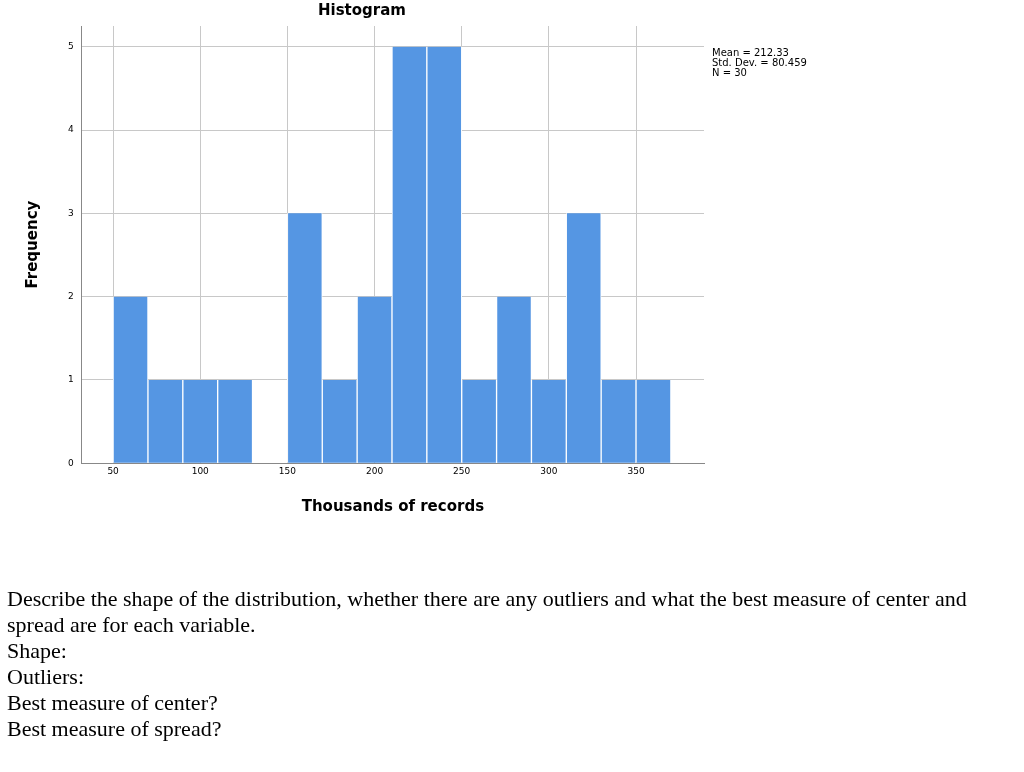  What do you see at coordinates (549, 470) in the screenshot?
I see `x-tick-label: 300` at bounding box center [549, 470].